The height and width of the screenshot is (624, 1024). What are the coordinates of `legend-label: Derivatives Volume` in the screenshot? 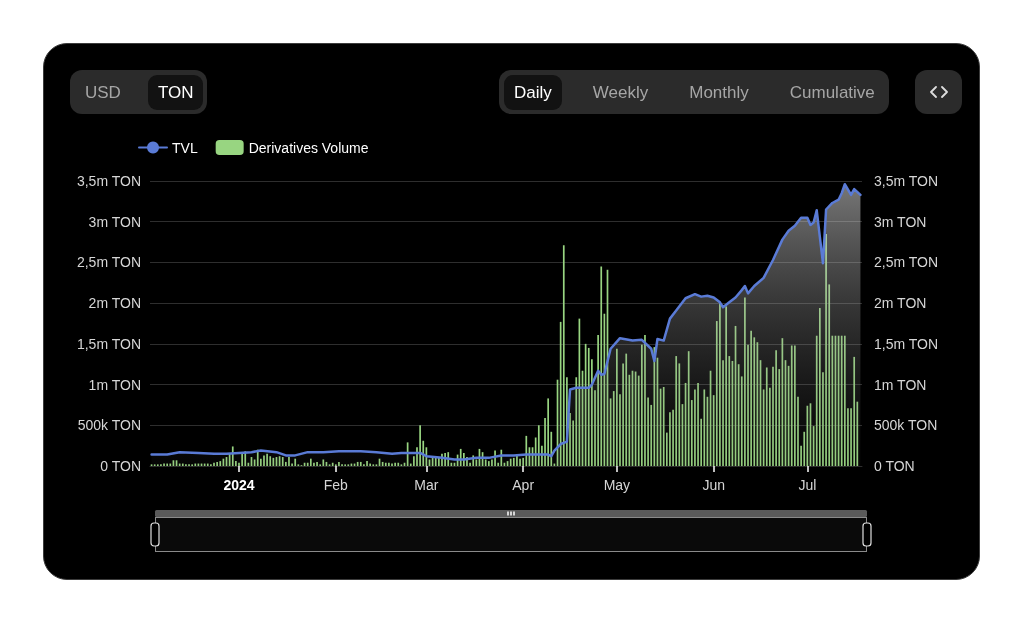 It's located at (308, 147).